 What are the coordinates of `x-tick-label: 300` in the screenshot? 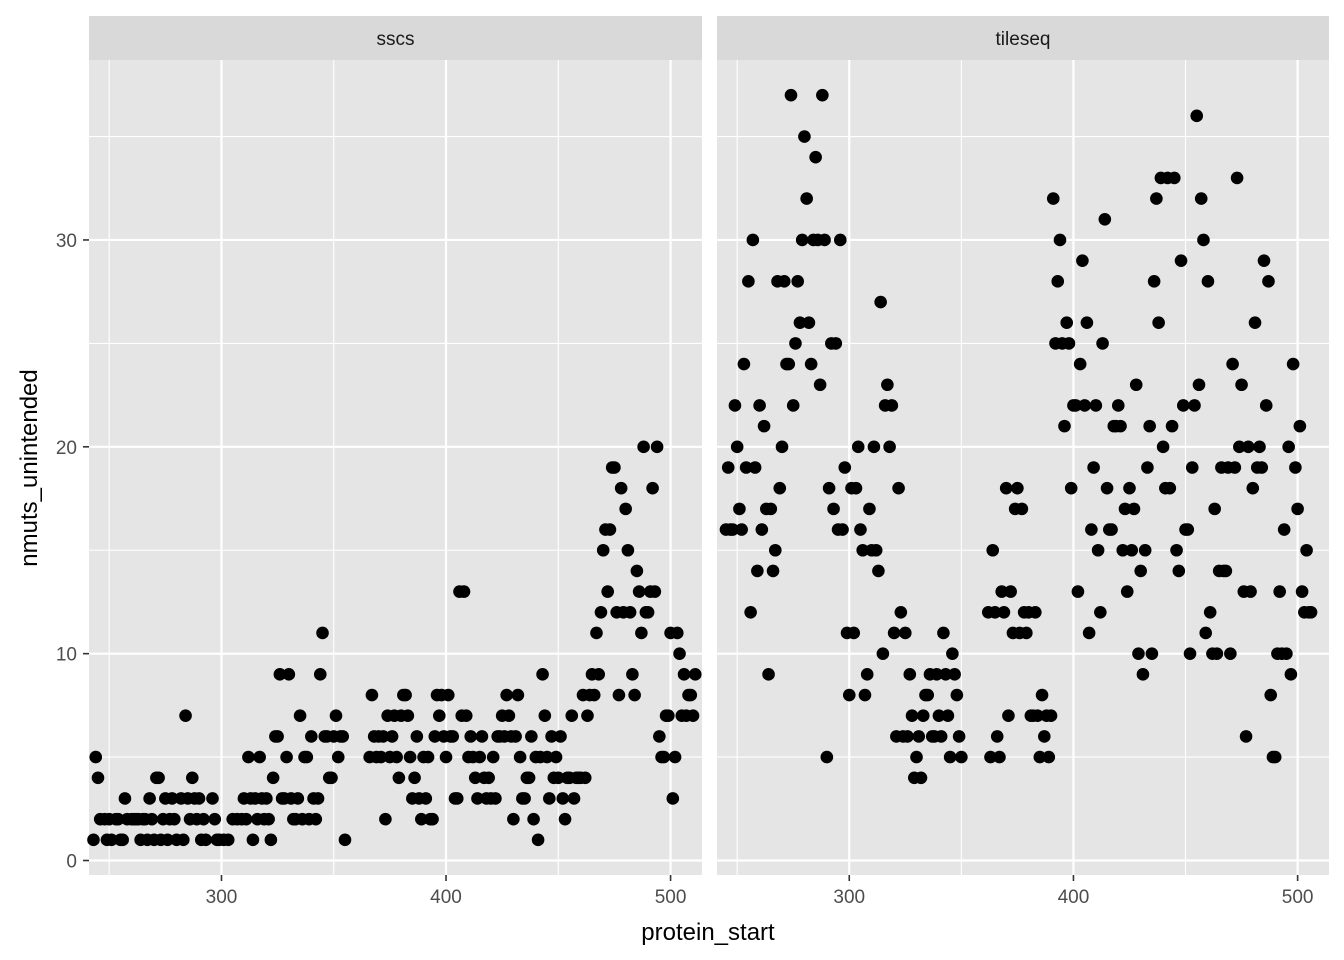 It's located at (849, 897).